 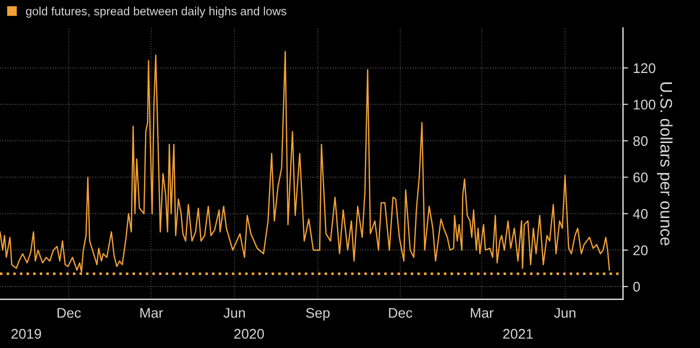 What do you see at coordinates (640, 141) in the screenshot?
I see `y-tick-label: 80` at bounding box center [640, 141].